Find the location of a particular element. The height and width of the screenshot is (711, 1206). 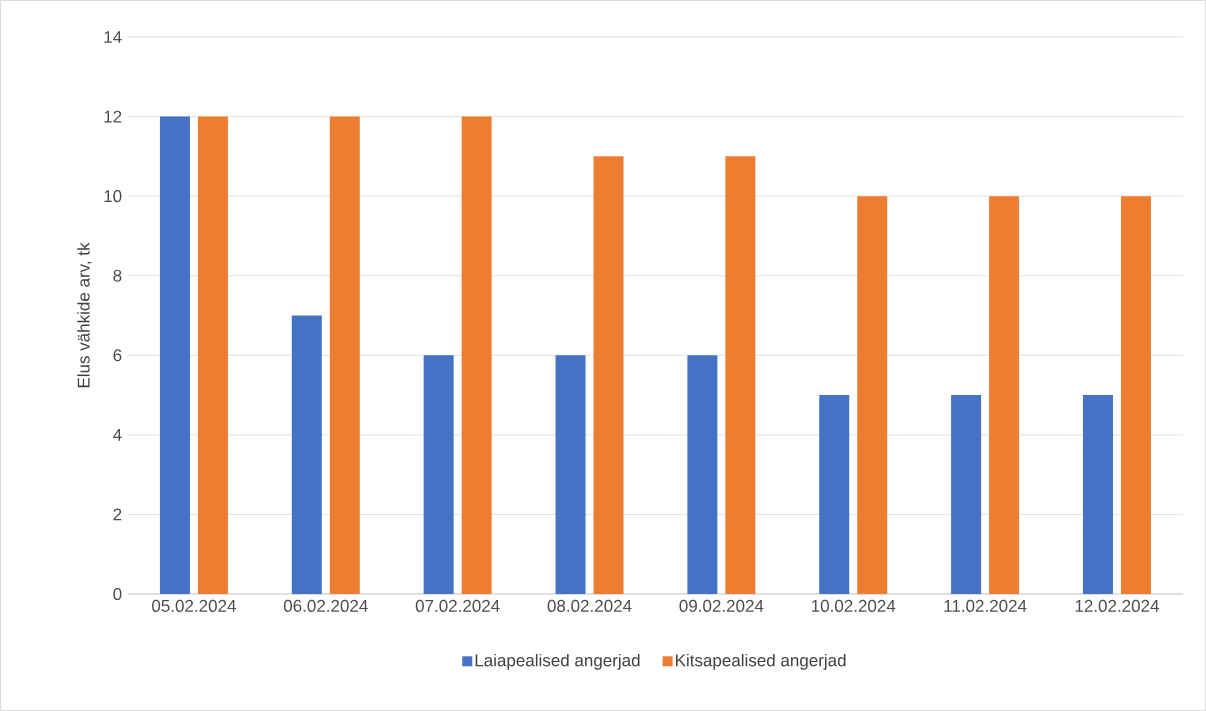

x-tick-label: 06.02.2024 is located at coordinates (325, 605).